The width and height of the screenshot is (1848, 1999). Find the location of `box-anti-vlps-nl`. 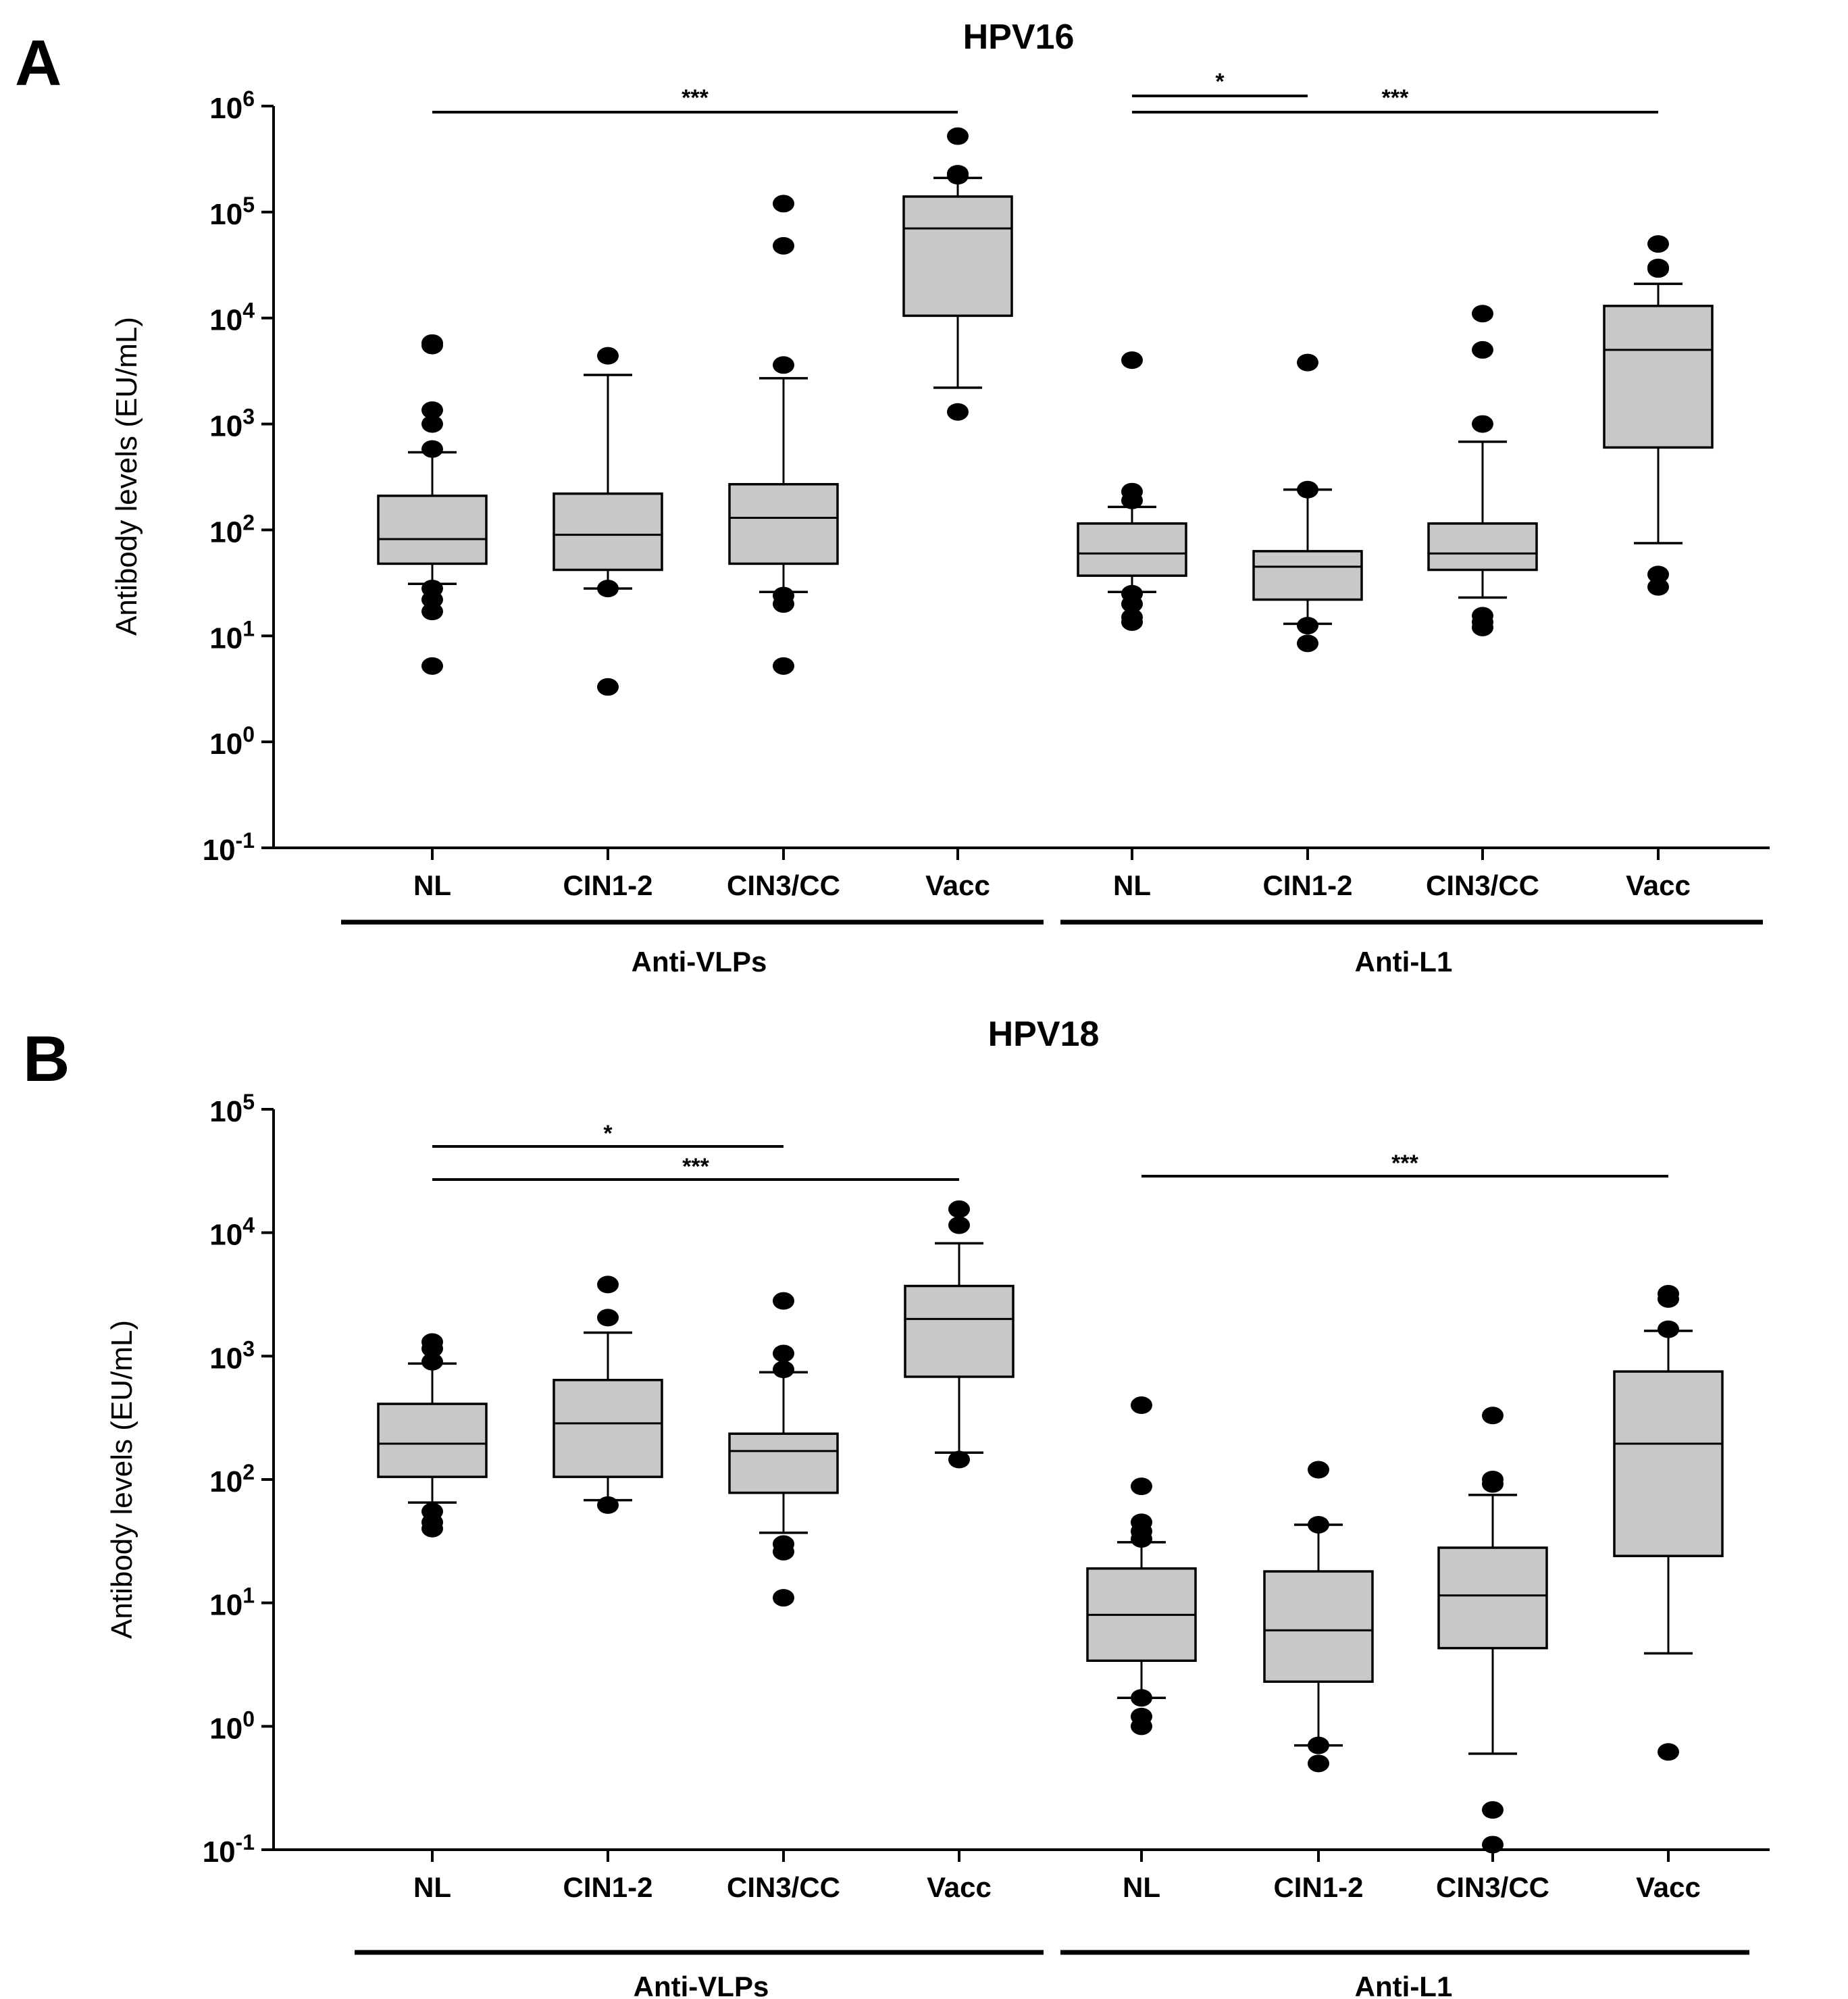

box-anti-vlps-nl is located at coordinates (432, 504).